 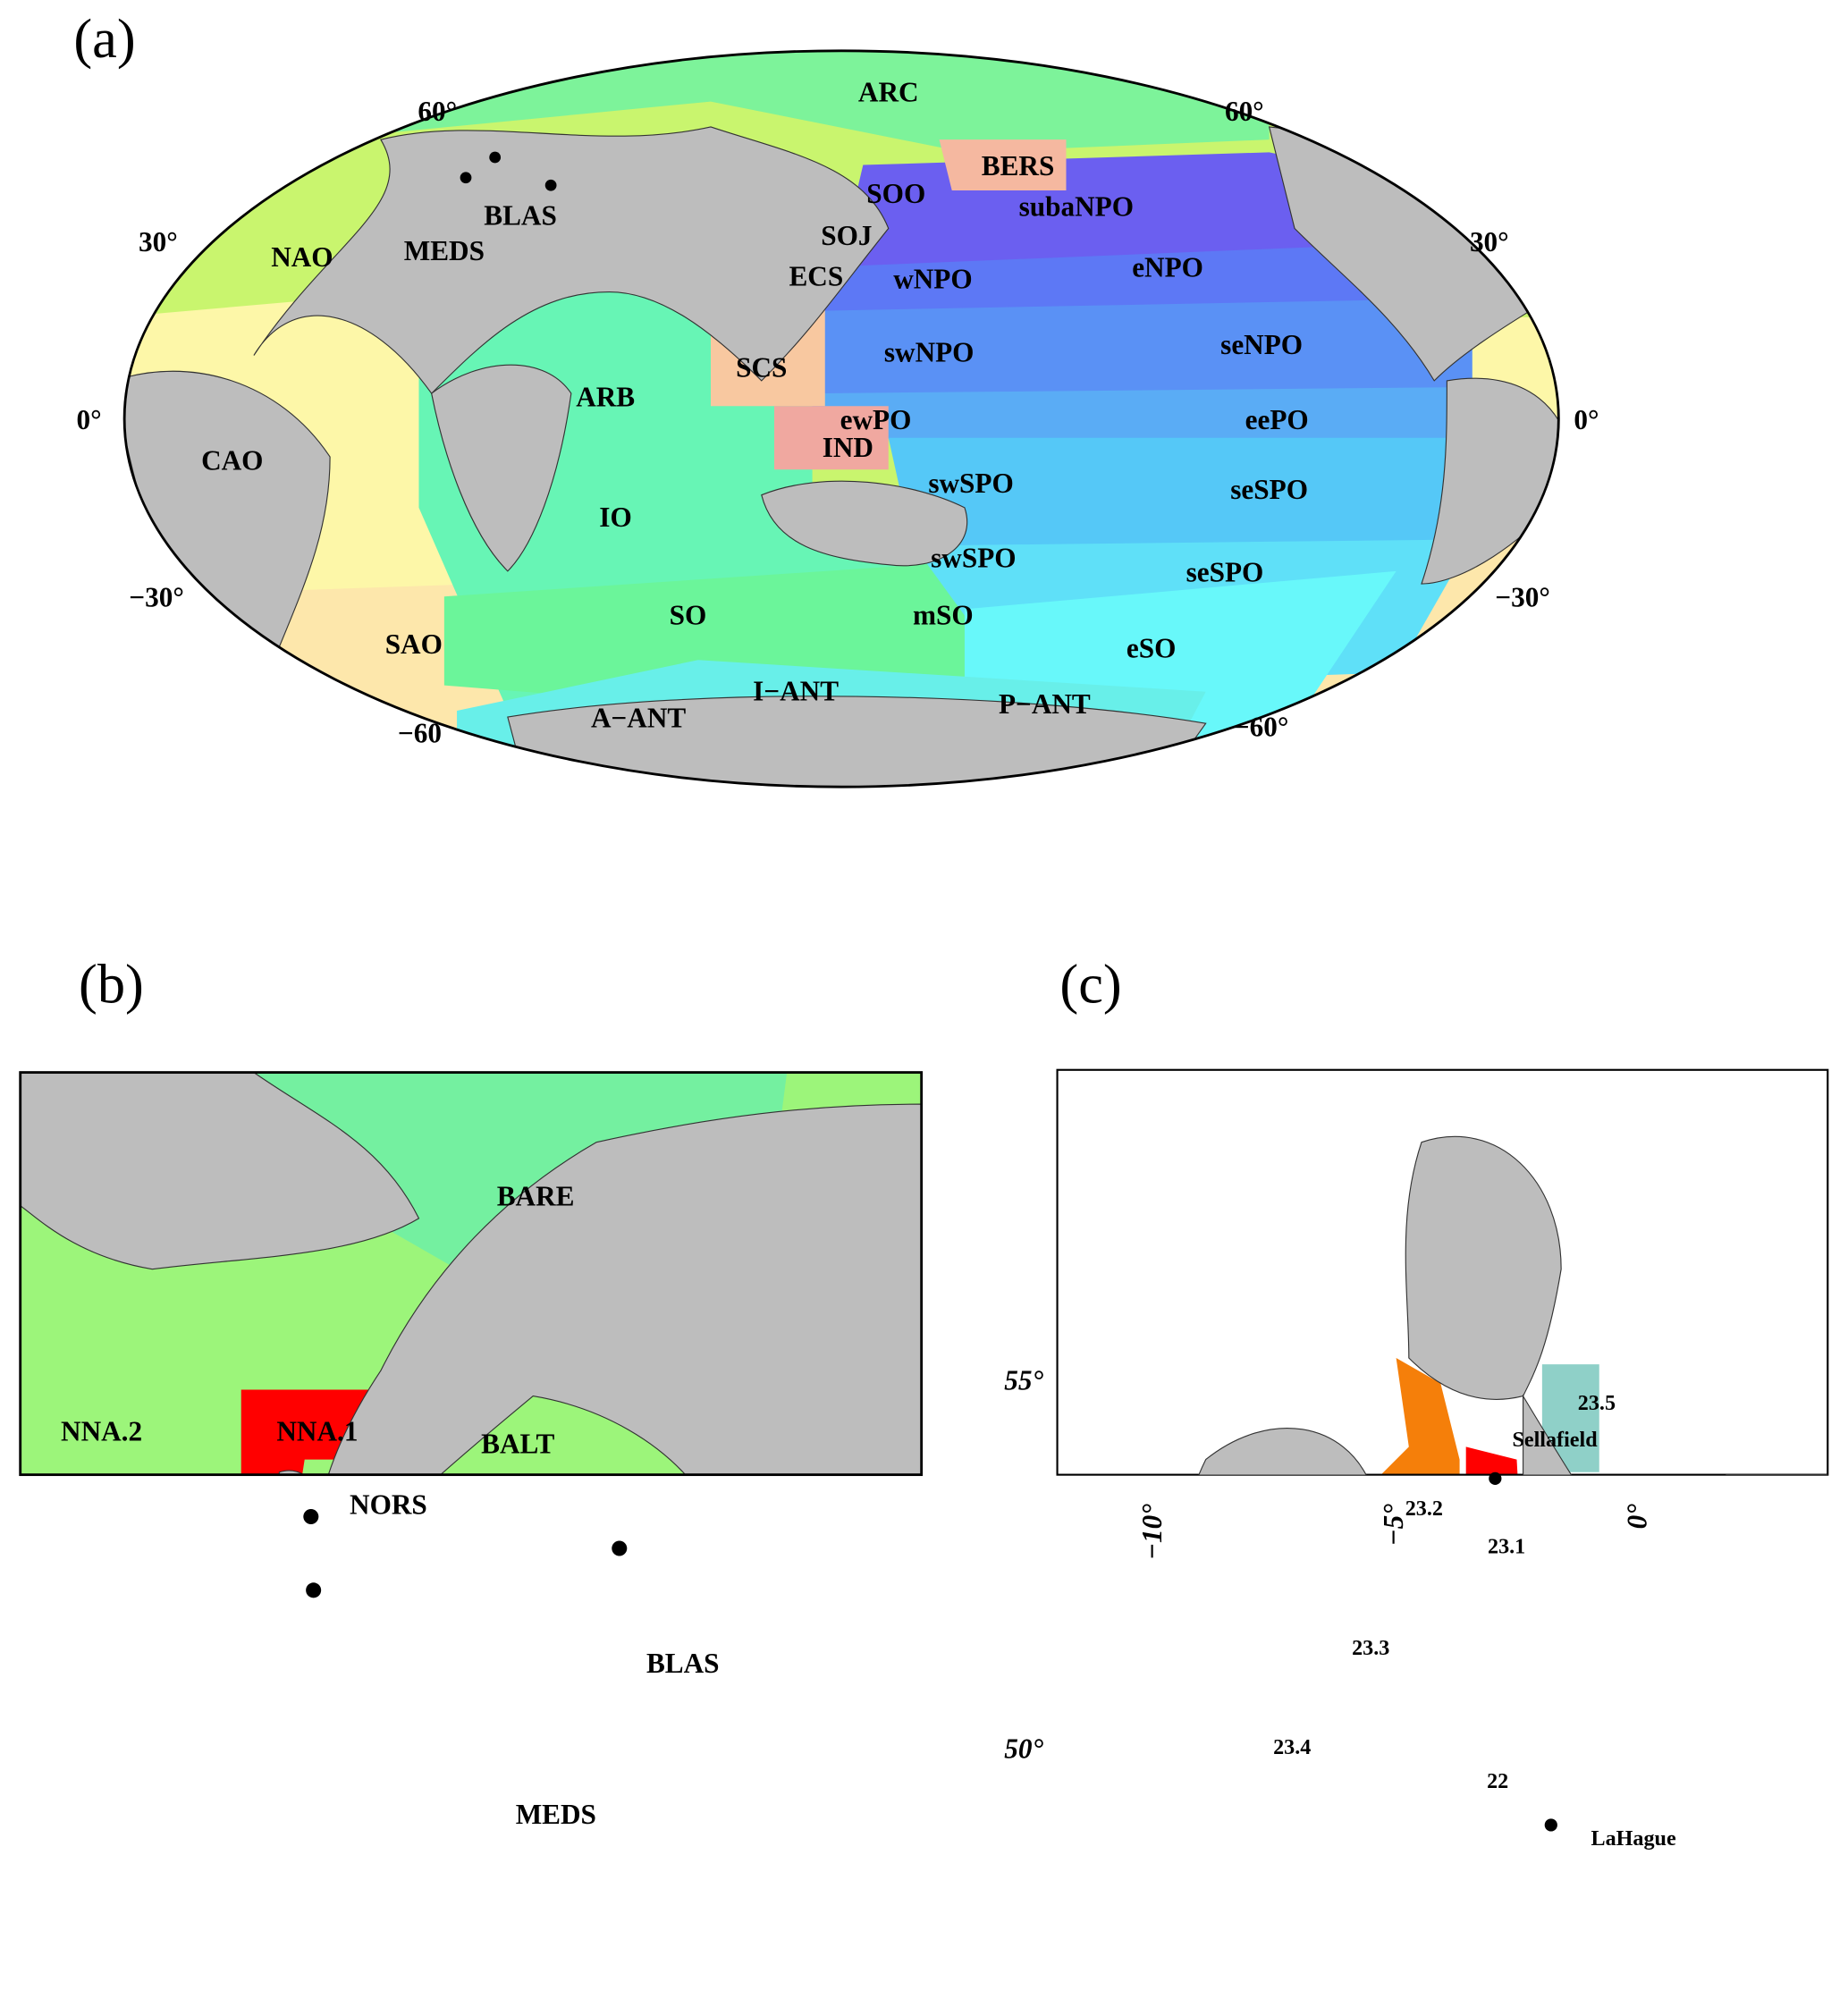 What do you see at coordinates (1167, 267) in the screenshot?
I see `region-label: eNPO` at bounding box center [1167, 267].